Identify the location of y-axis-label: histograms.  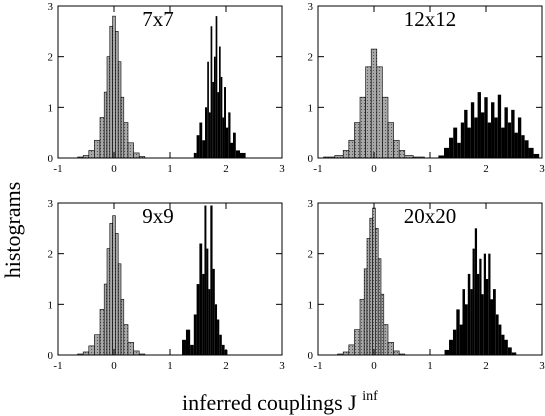
(12, 230).